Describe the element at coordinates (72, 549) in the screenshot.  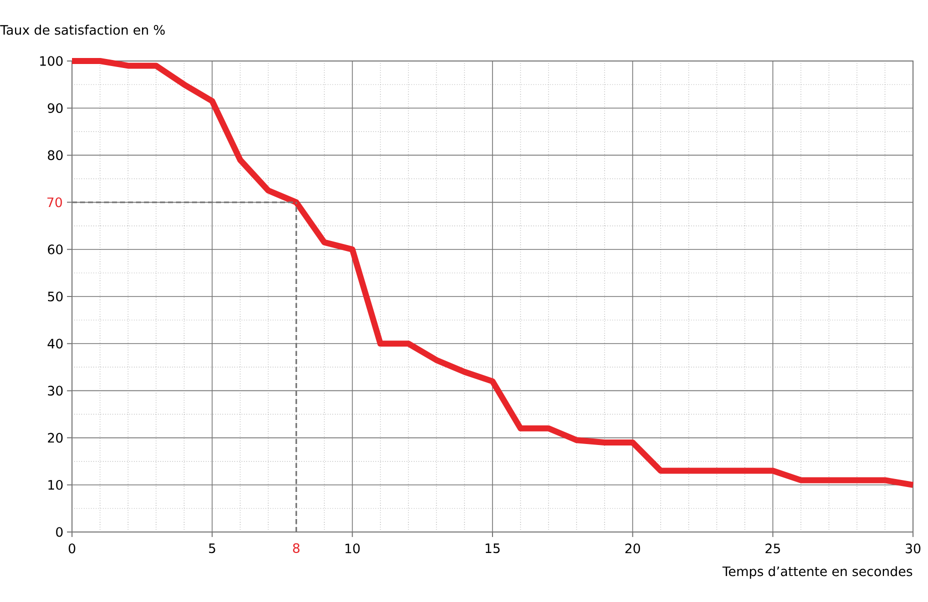
I see `x-tick-label: 0` at that location.